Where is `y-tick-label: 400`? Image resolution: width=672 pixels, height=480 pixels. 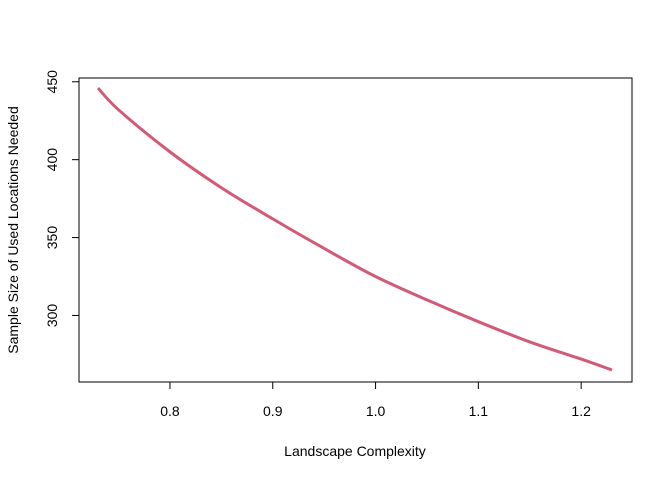 y-tick-label: 400 is located at coordinates (52, 160).